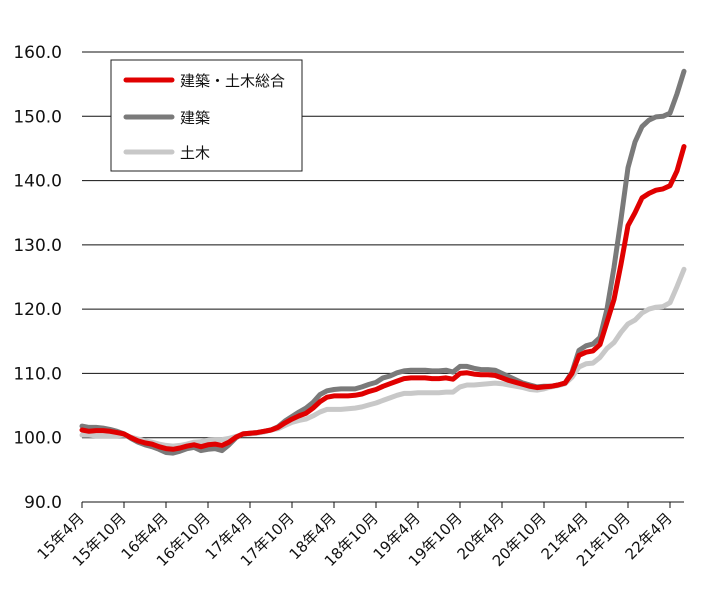  I want to click on y-axis-tick-labels: 90.0 100.0 110.0 120.0 130.0 140.0 150.0 160.0, so click(37, 278).